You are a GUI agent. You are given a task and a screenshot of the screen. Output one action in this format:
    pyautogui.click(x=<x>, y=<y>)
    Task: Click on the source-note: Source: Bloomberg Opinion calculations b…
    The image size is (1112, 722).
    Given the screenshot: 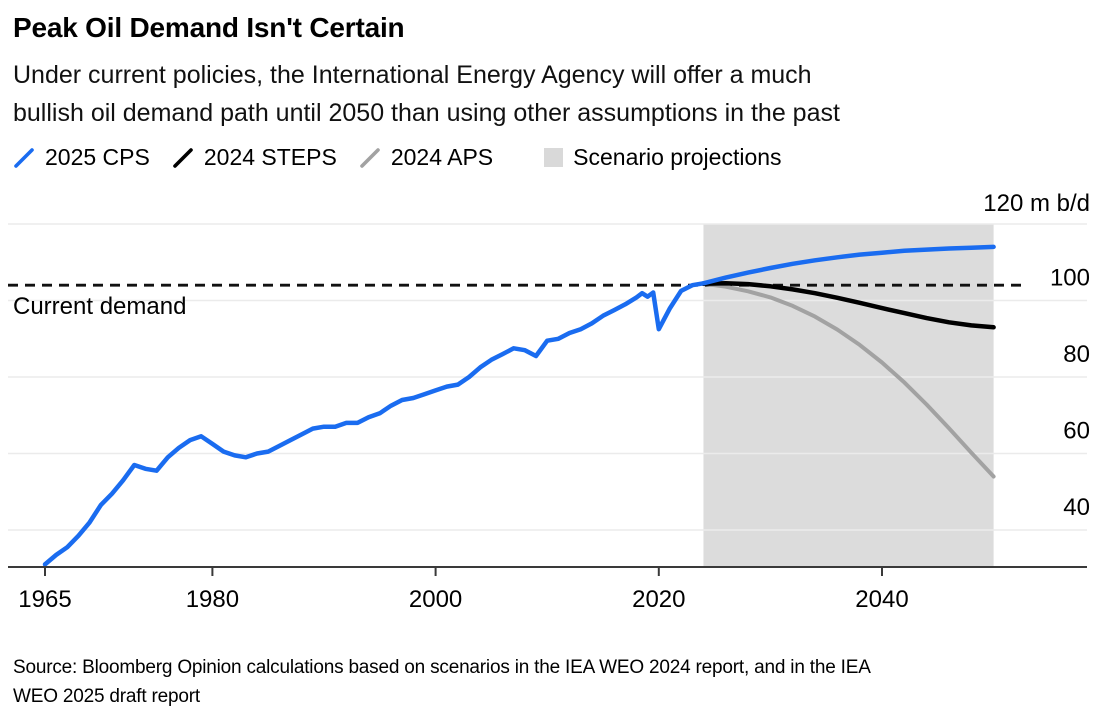 What is the action you would take?
    pyautogui.click(x=442, y=682)
    